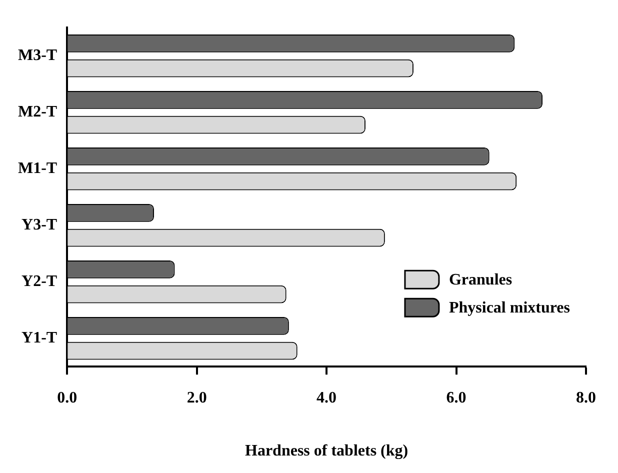  What do you see at coordinates (586, 397) in the screenshot?
I see `x-tick-label: 8.0` at bounding box center [586, 397].